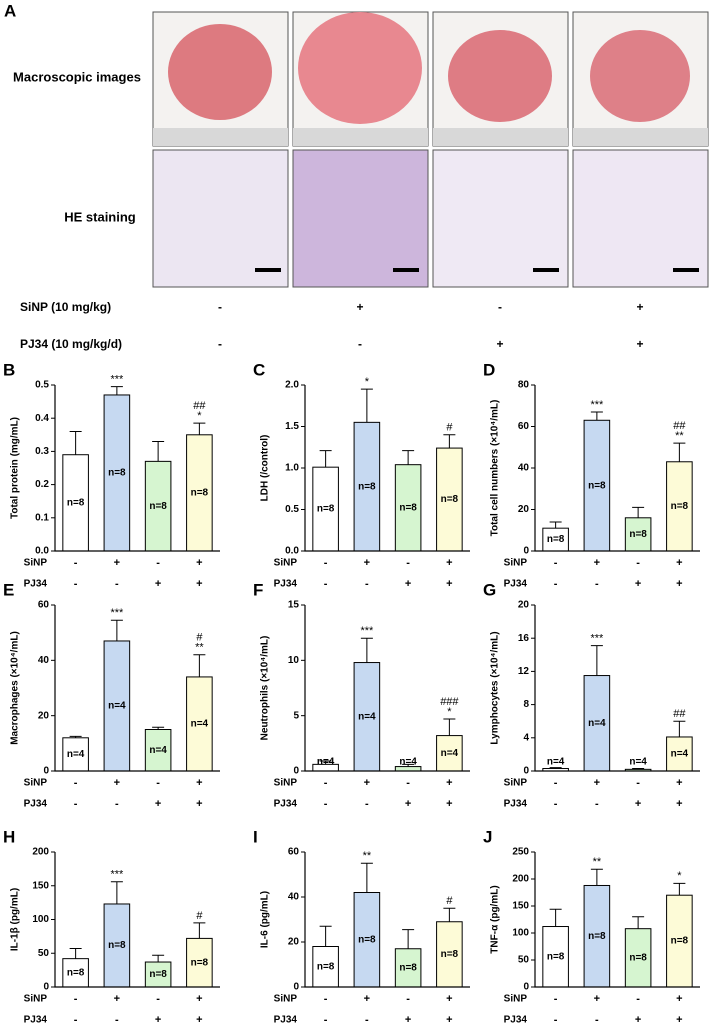 The width and height of the screenshot is (709, 1030). What do you see at coordinates (520, 852) in the screenshot?
I see `y-tick-label: 250` at bounding box center [520, 852].